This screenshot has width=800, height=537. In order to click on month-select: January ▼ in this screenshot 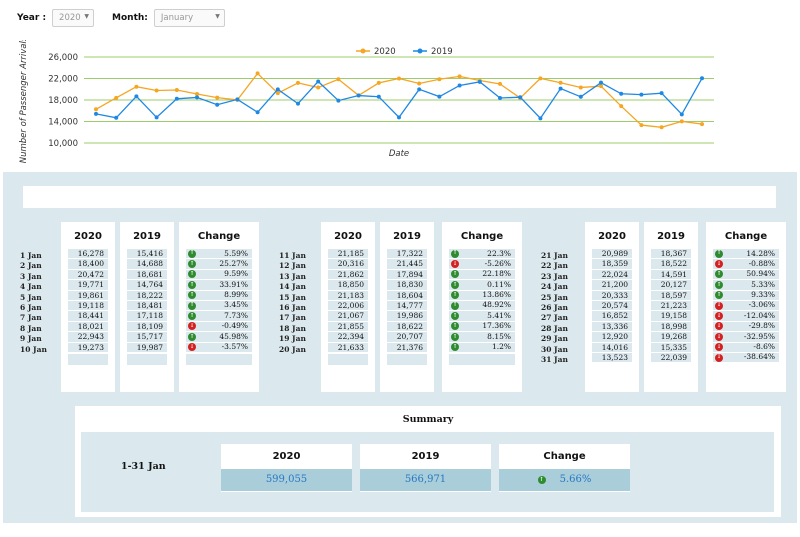, I will do `click(189, 18)`.